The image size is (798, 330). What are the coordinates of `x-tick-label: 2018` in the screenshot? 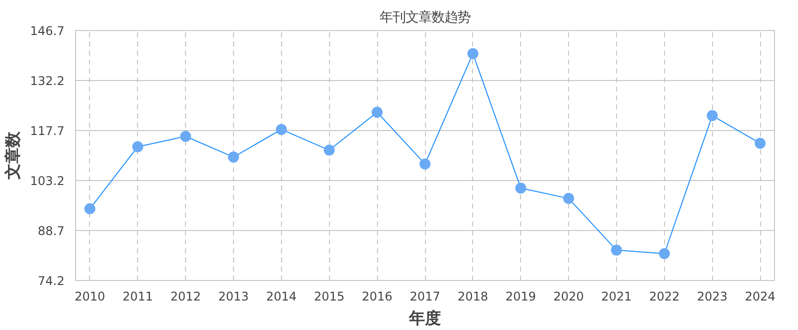 It's located at (473, 297).